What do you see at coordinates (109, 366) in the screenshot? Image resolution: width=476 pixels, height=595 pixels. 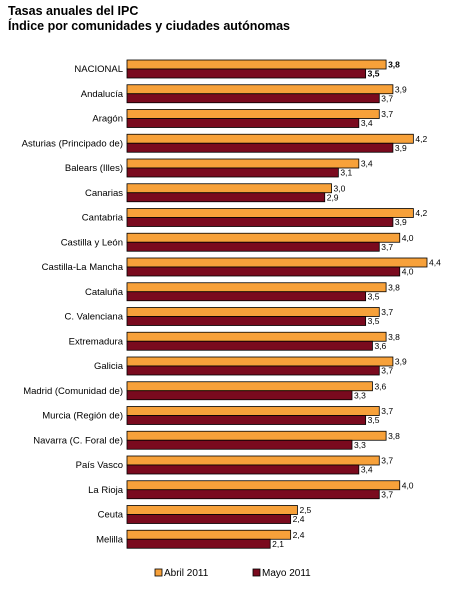 I see `category-label: Galicia` at bounding box center [109, 366].